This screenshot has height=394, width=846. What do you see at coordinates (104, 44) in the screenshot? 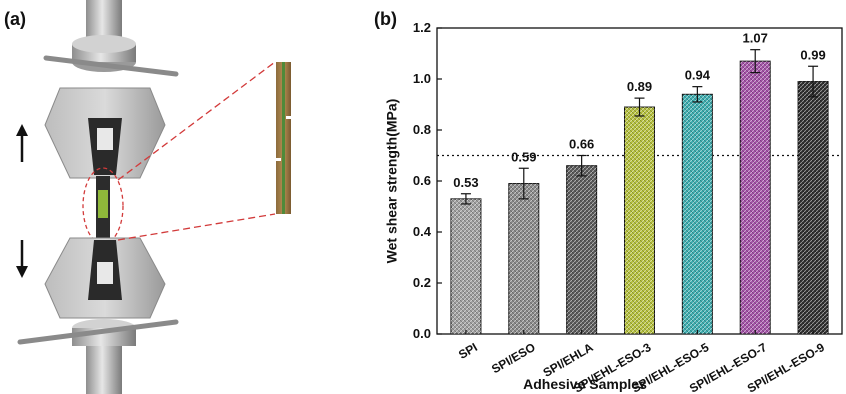
I see `top-collar-top` at bounding box center [104, 44].